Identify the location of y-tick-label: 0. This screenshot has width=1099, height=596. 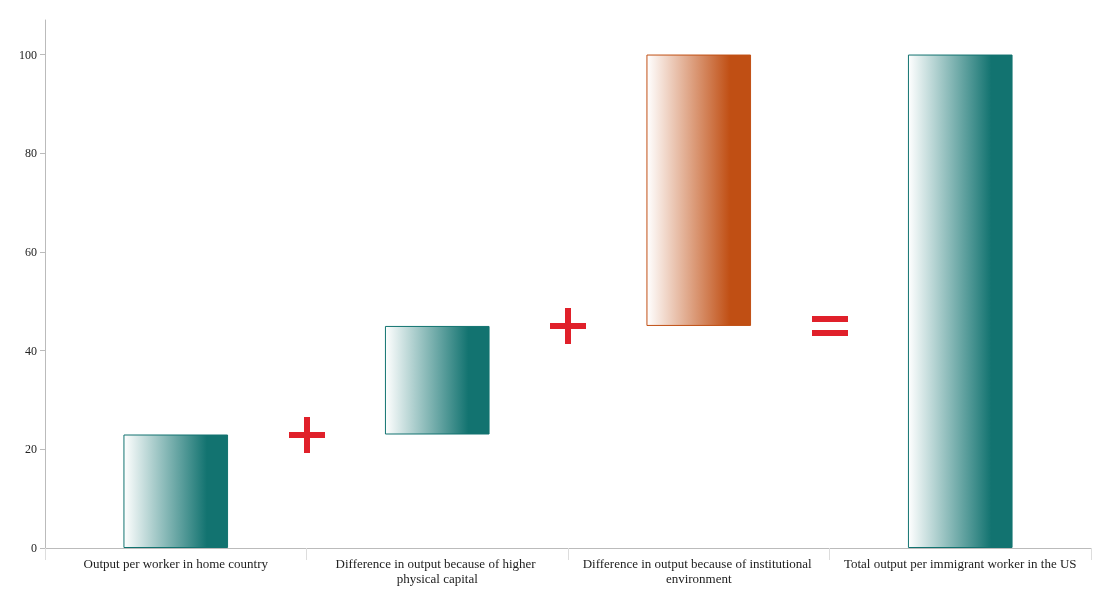
(34, 548).